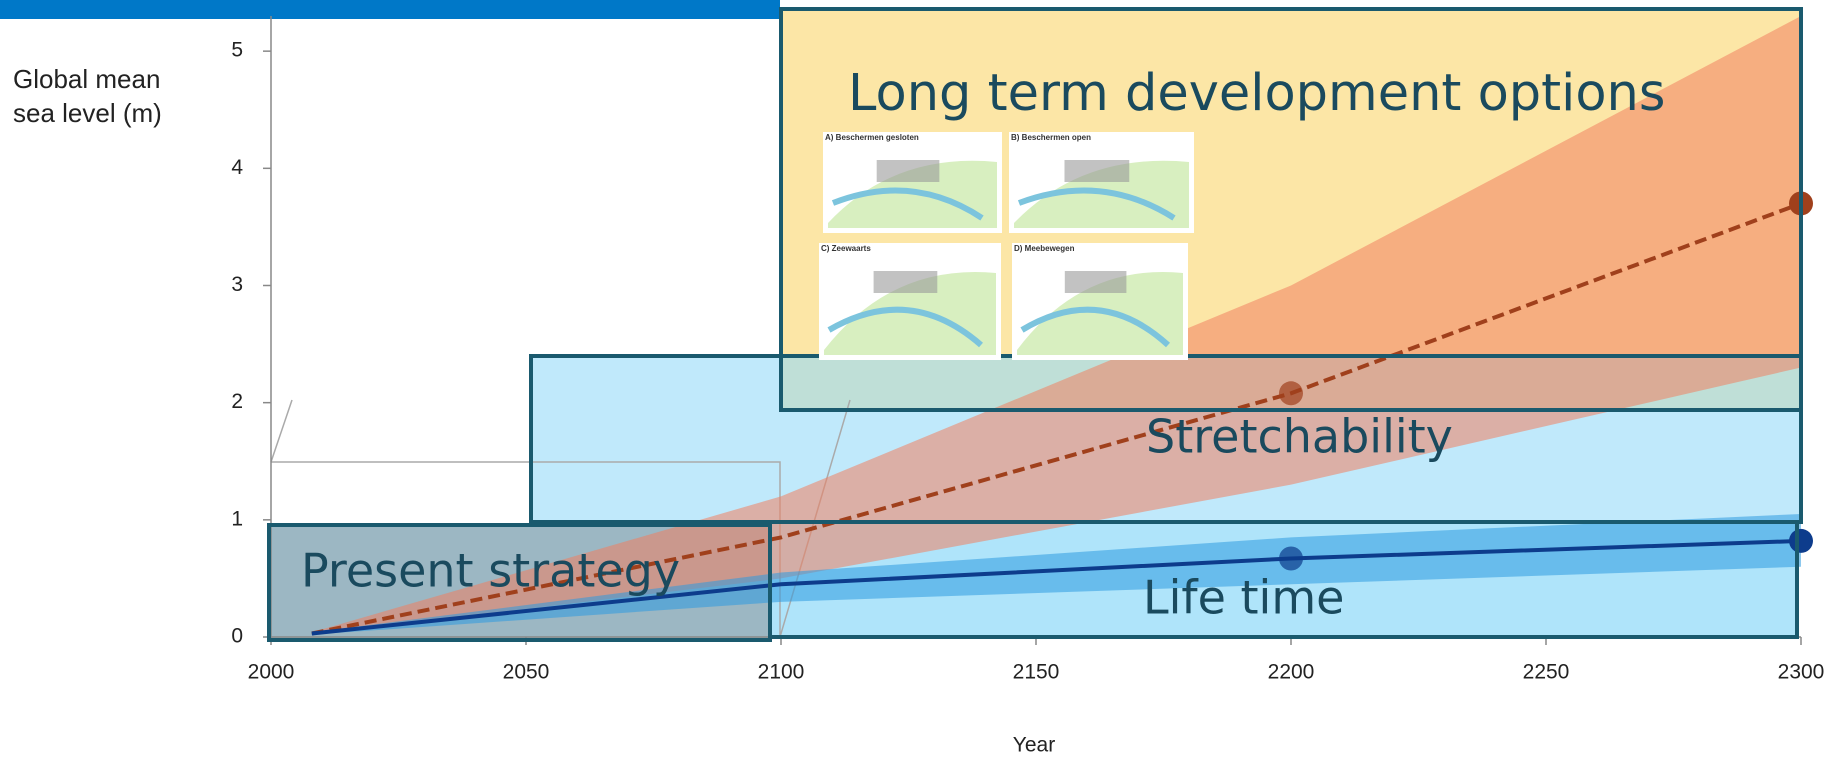 This screenshot has width=1830, height=758. I want to click on thumbnail-label: B) Beschermen open, so click(1051, 137).